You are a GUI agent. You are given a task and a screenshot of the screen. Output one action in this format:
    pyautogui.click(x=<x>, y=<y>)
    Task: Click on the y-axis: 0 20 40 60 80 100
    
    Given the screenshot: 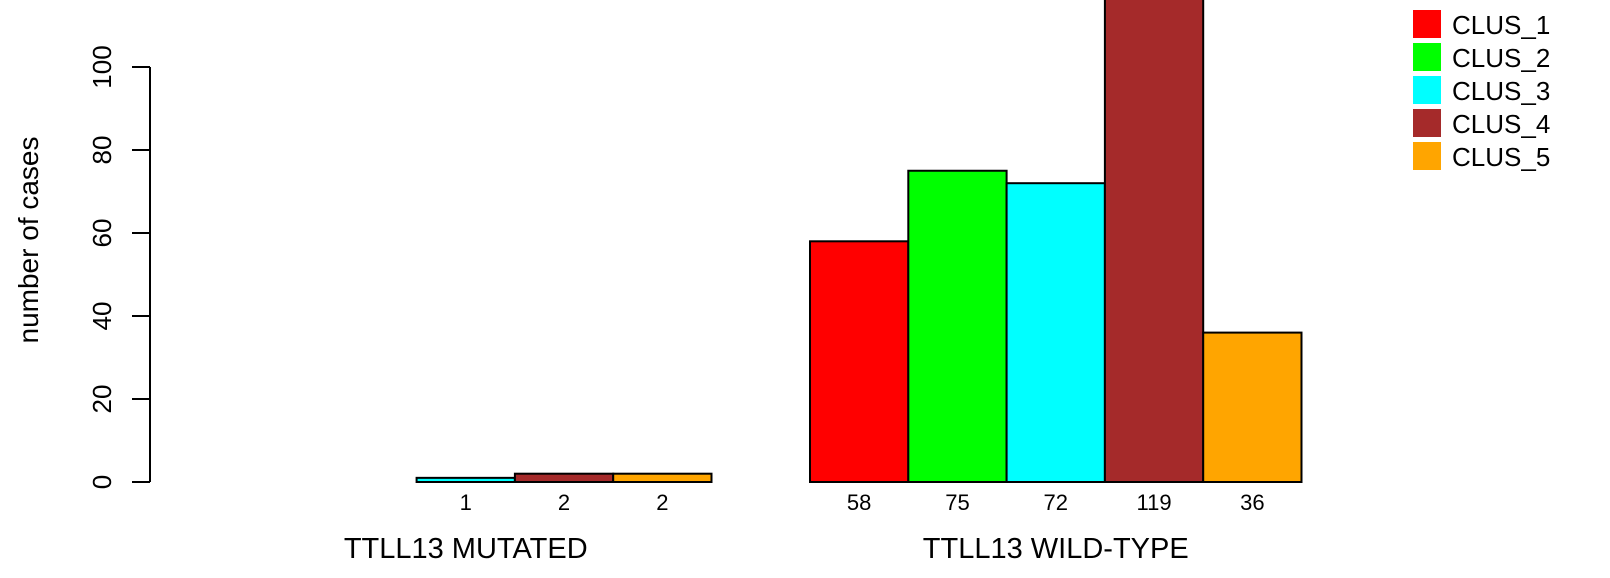 What is the action you would take?
    pyautogui.click(x=119, y=267)
    